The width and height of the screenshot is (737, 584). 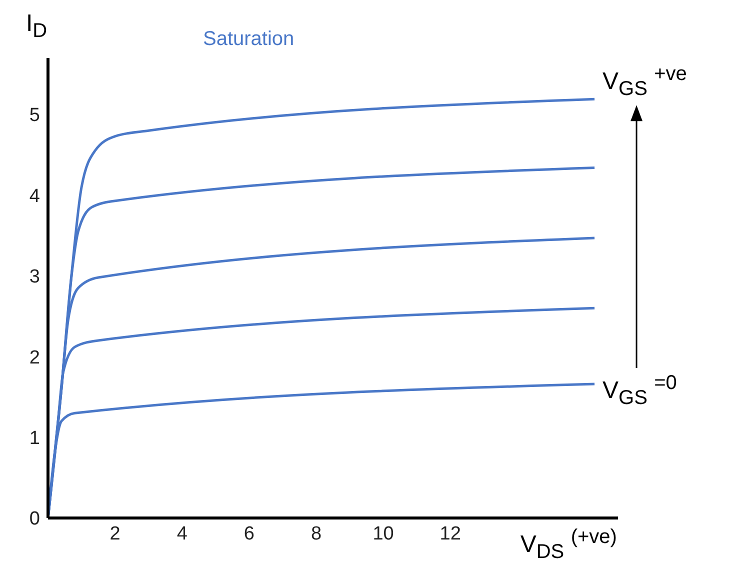 What do you see at coordinates (37, 26) in the screenshot?
I see `y-axis-title: I$_{D}$` at bounding box center [37, 26].